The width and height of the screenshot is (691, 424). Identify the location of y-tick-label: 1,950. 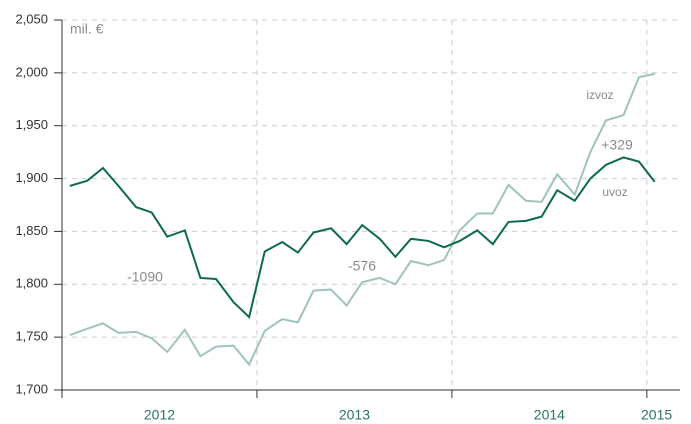
(31, 124).